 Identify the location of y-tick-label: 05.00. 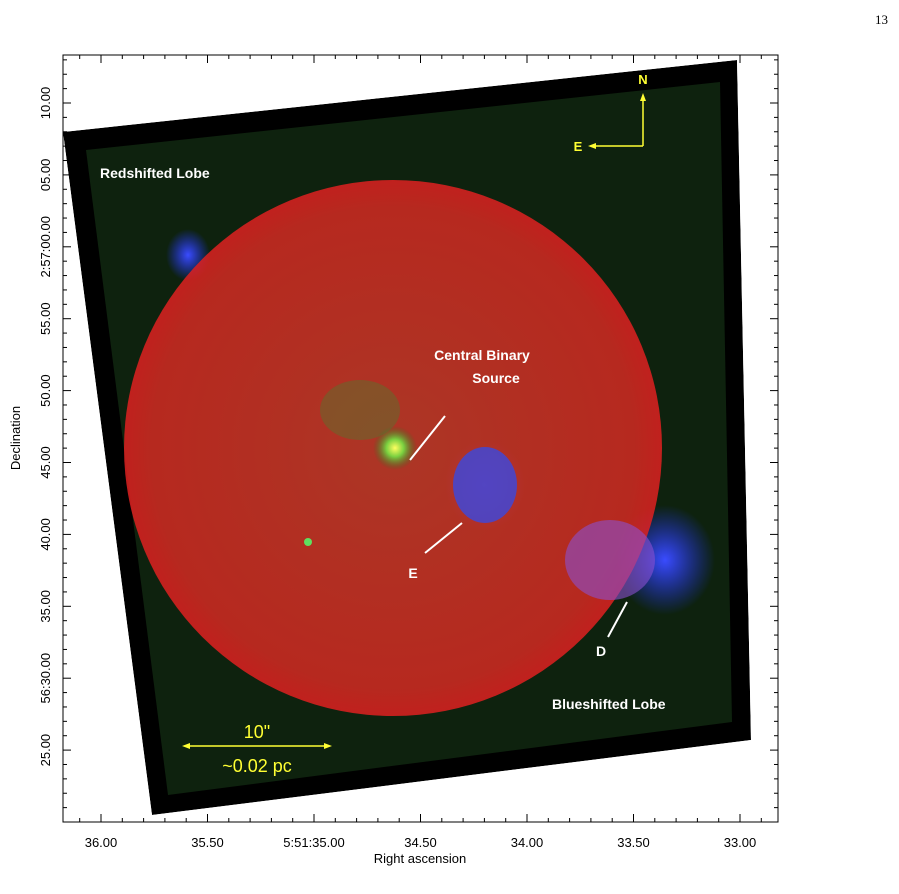
(45, 175).